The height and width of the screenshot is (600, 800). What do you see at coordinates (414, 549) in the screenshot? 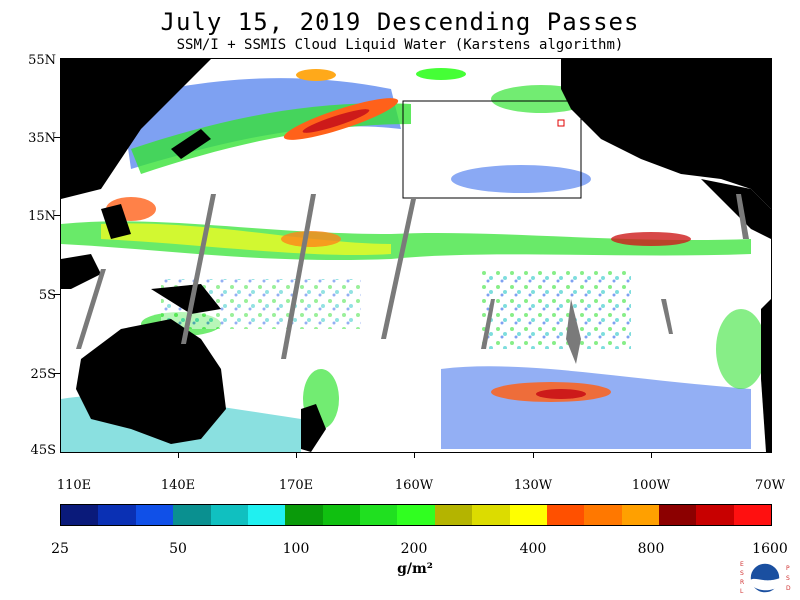
I see `colorbar-label: 200` at bounding box center [414, 549].